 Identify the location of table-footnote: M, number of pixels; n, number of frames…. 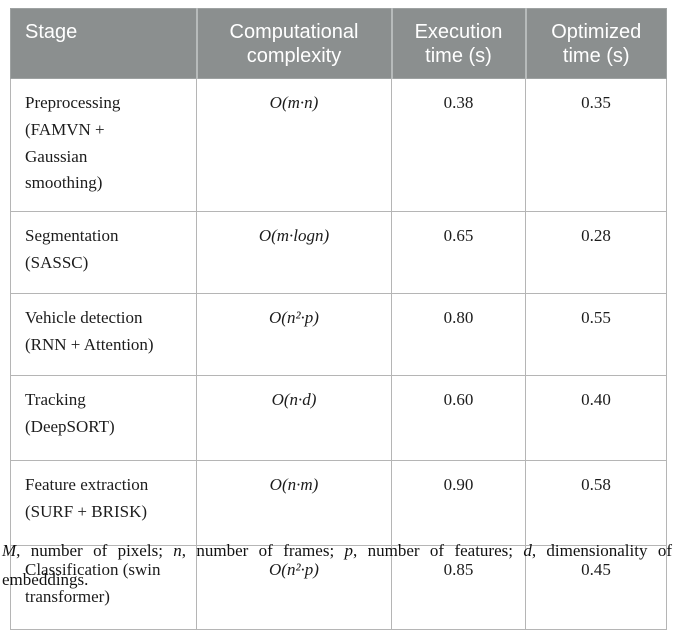
(337, 565).